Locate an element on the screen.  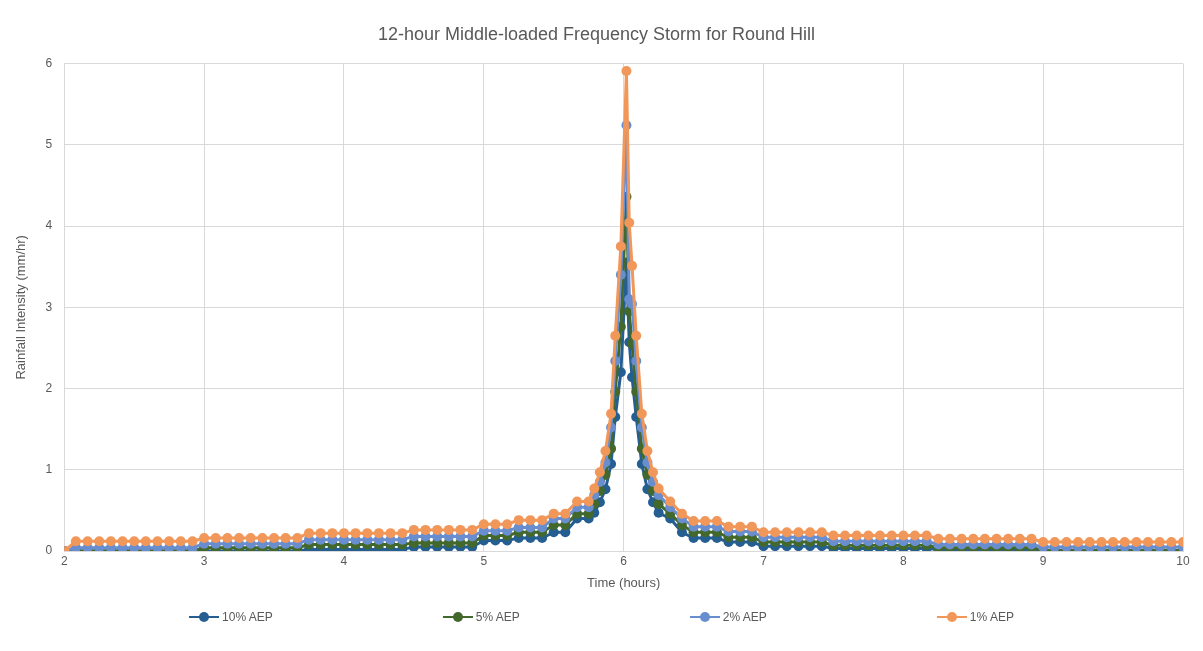
x-tick-label: 6 is located at coordinates (624, 560).